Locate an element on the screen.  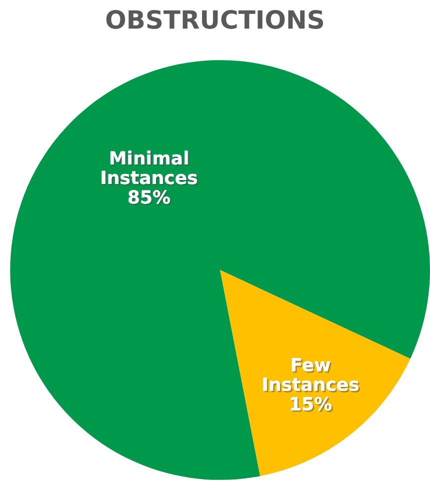
slice-label: Few Instances is located at coordinates (311, 375).